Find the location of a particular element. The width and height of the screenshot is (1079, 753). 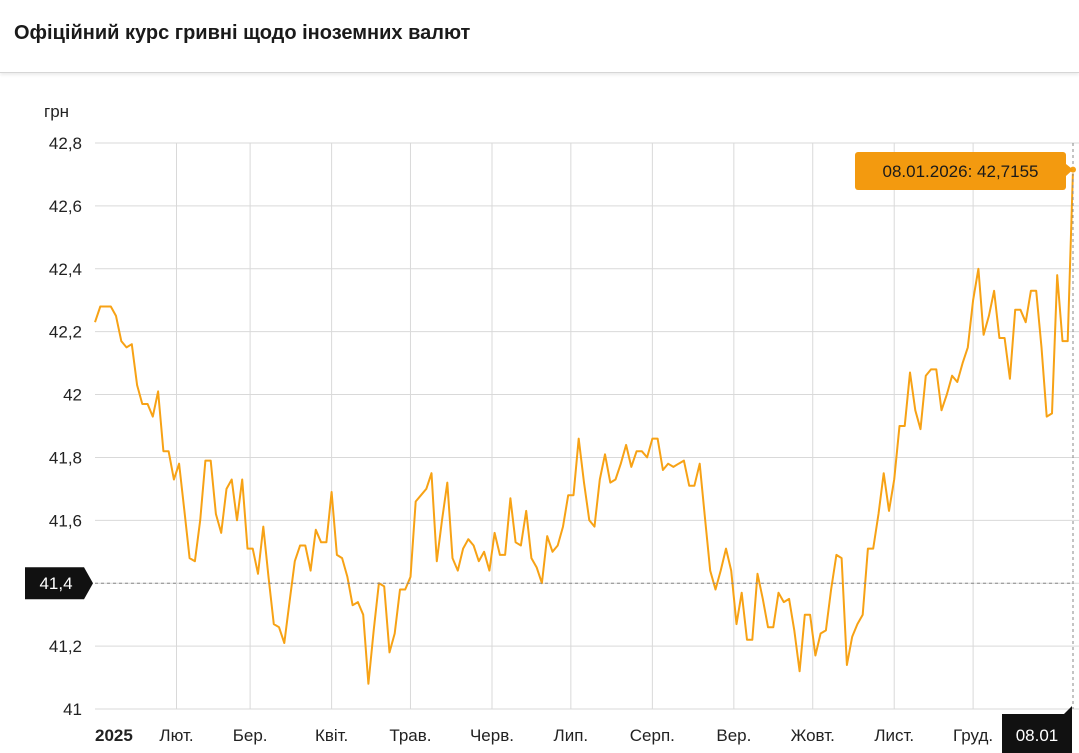

tooltip-box is located at coordinates (960, 171).